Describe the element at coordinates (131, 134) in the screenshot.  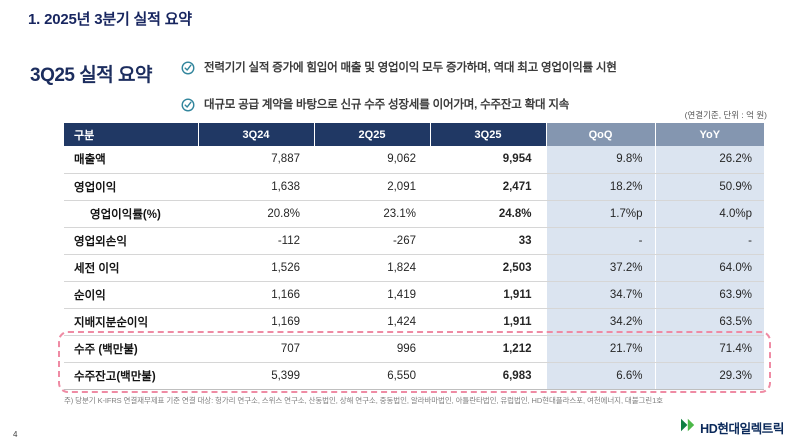
I see `column-header-0: 구분` at that location.